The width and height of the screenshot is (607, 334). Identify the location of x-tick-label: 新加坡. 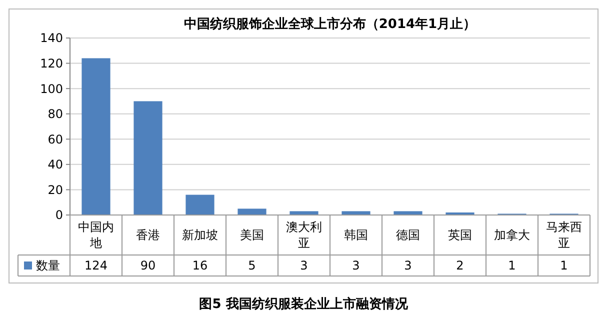
(200, 235).